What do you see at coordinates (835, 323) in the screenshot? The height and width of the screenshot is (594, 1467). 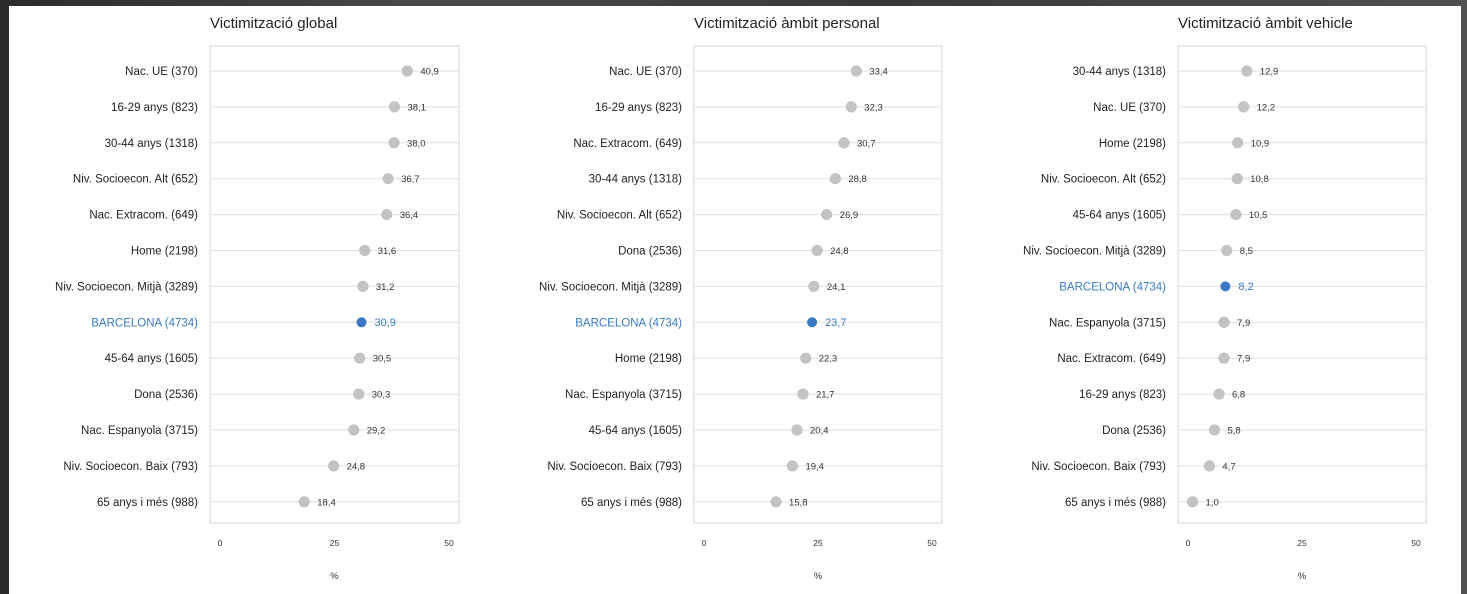 I see `data-label: 23,7` at bounding box center [835, 323].